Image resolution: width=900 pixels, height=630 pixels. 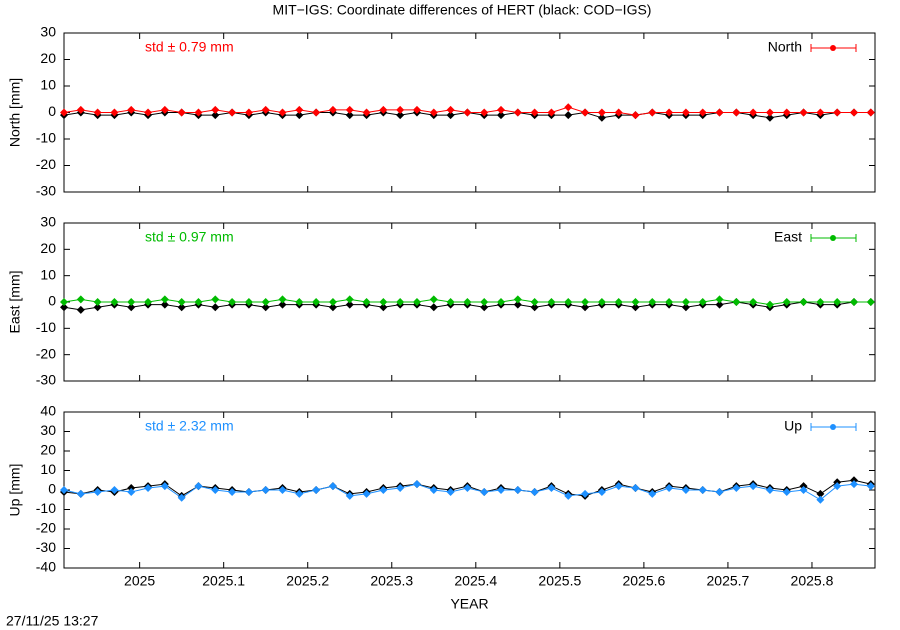 What do you see at coordinates (48, 248) in the screenshot?
I see `y-tick-label: 20` at bounding box center [48, 248].